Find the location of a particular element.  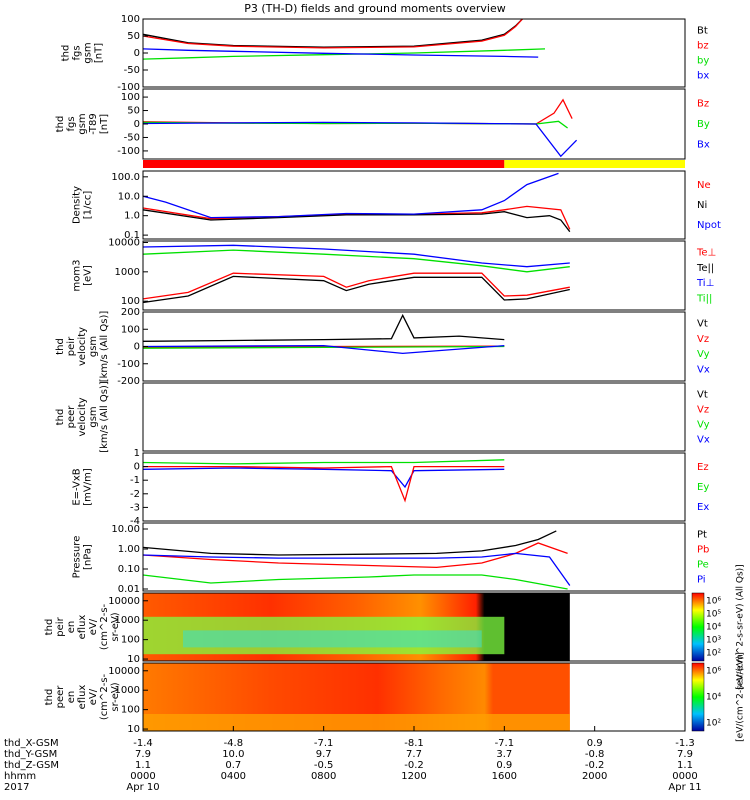

x-axis-value: 9.7 is located at coordinates (324, 754).